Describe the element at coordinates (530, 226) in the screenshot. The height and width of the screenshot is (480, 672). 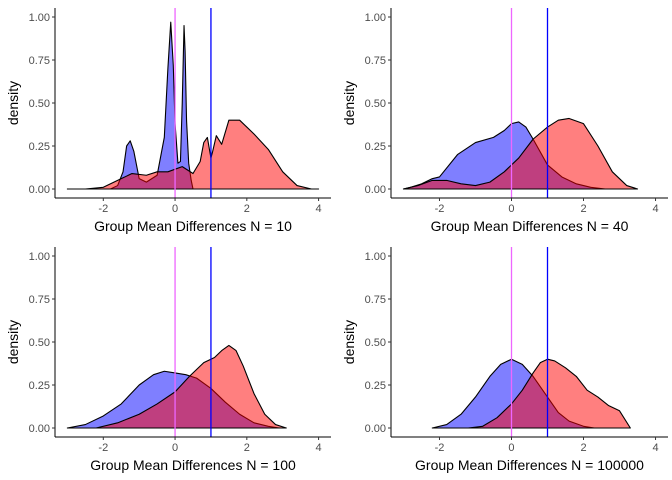
I see `x-axis-title: Group Mean Differences N = 40` at that location.